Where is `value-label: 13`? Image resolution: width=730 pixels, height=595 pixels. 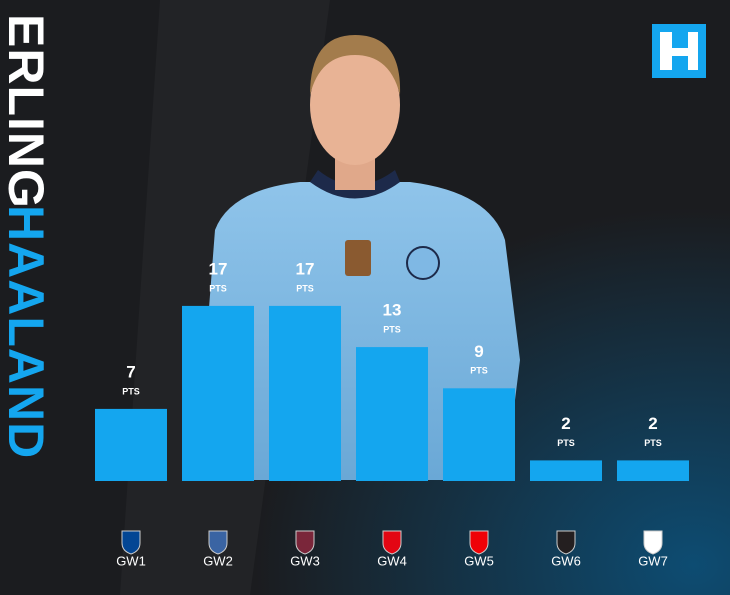 value-label: 13 is located at coordinates (392, 310).